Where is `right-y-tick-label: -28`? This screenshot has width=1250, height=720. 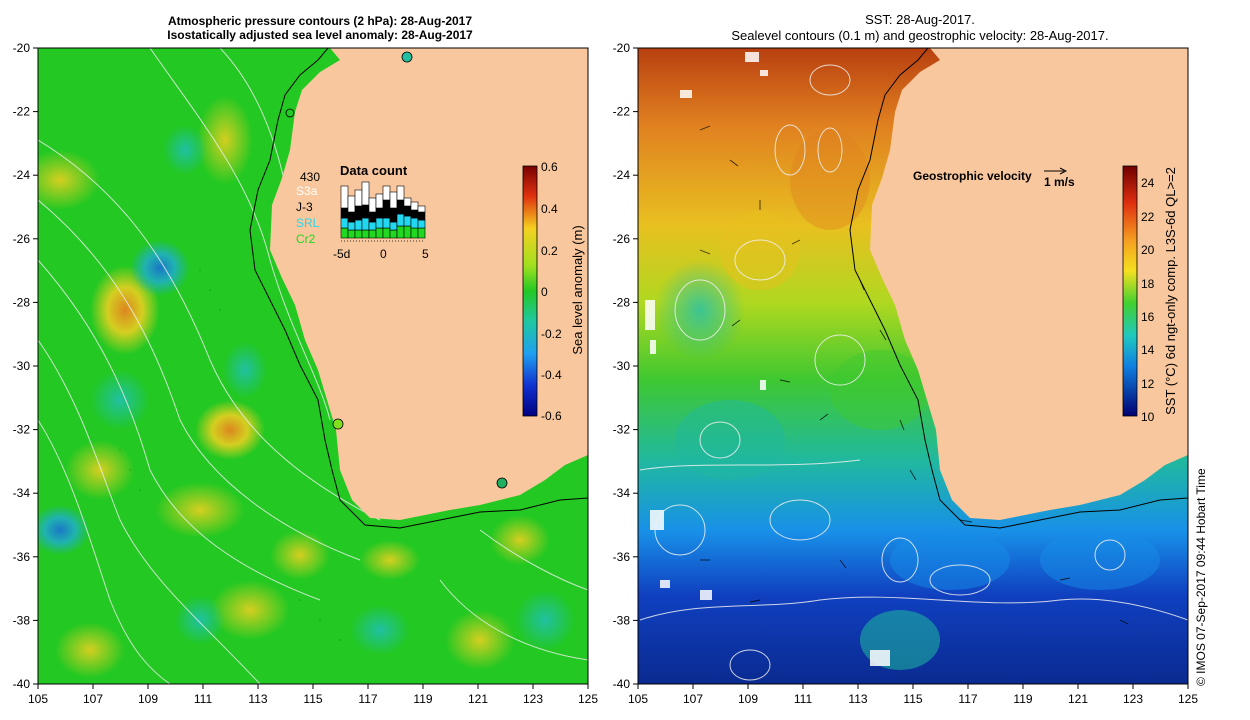
right-y-tick-label: -28 is located at coordinates (622, 302).